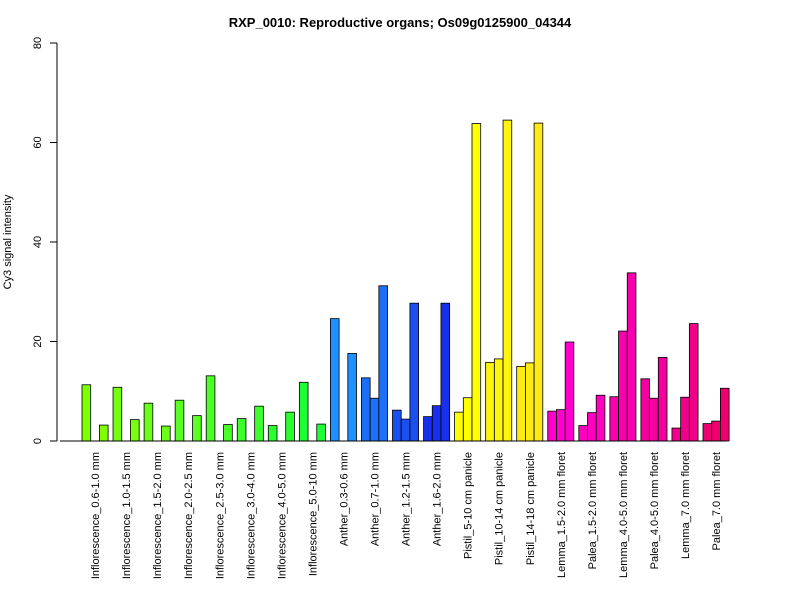 This screenshot has height=600, width=800. I want to click on x-tick-label: Palea_1.5-2.0 mm floret, so click(593, 510).